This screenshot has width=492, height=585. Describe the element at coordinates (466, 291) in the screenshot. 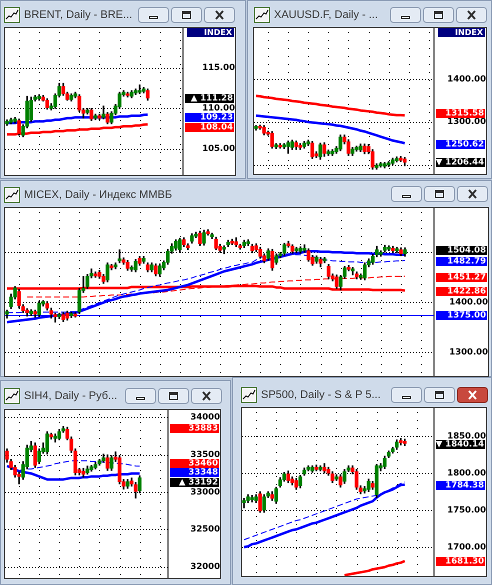

I see `text: 1422.86` at that location.